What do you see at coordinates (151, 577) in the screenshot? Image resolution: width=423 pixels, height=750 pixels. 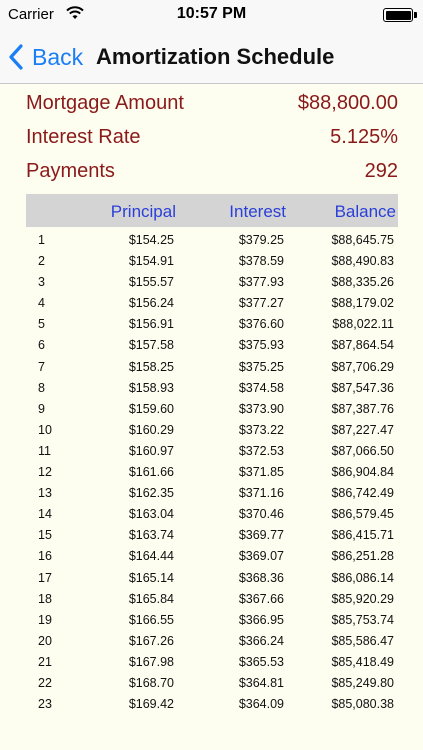 I see `principal-cell: $165.14` at bounding box center [151, 577].